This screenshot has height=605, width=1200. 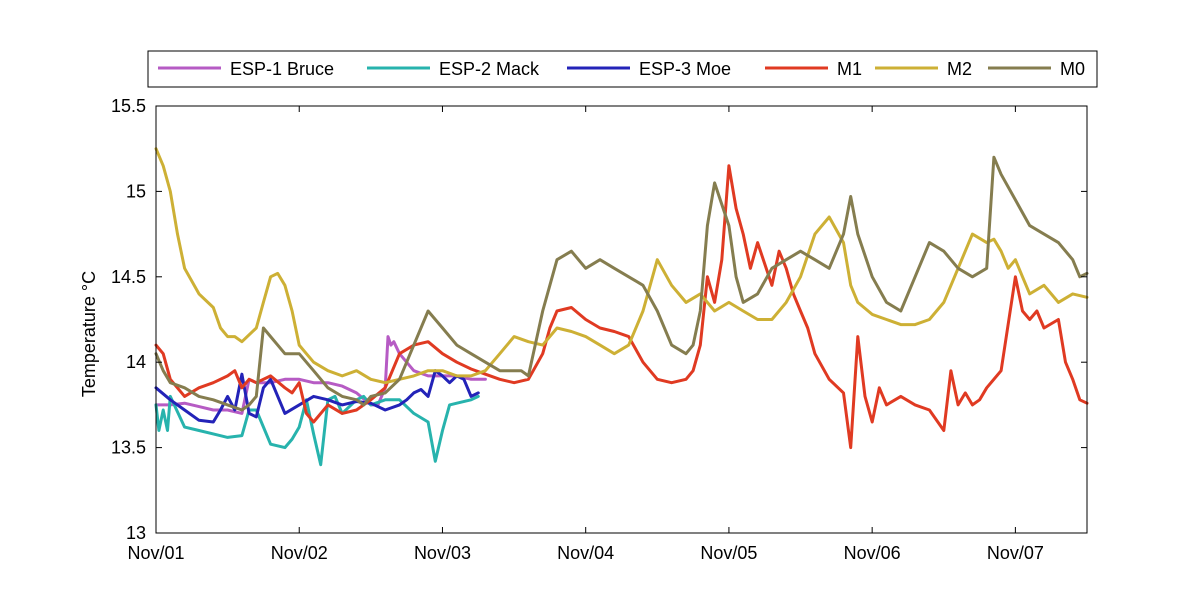 What do you see at coordinates (128, 277) in the screenshot?
I see `y-tick-label: 14.5` at bounding box center [128, 277].